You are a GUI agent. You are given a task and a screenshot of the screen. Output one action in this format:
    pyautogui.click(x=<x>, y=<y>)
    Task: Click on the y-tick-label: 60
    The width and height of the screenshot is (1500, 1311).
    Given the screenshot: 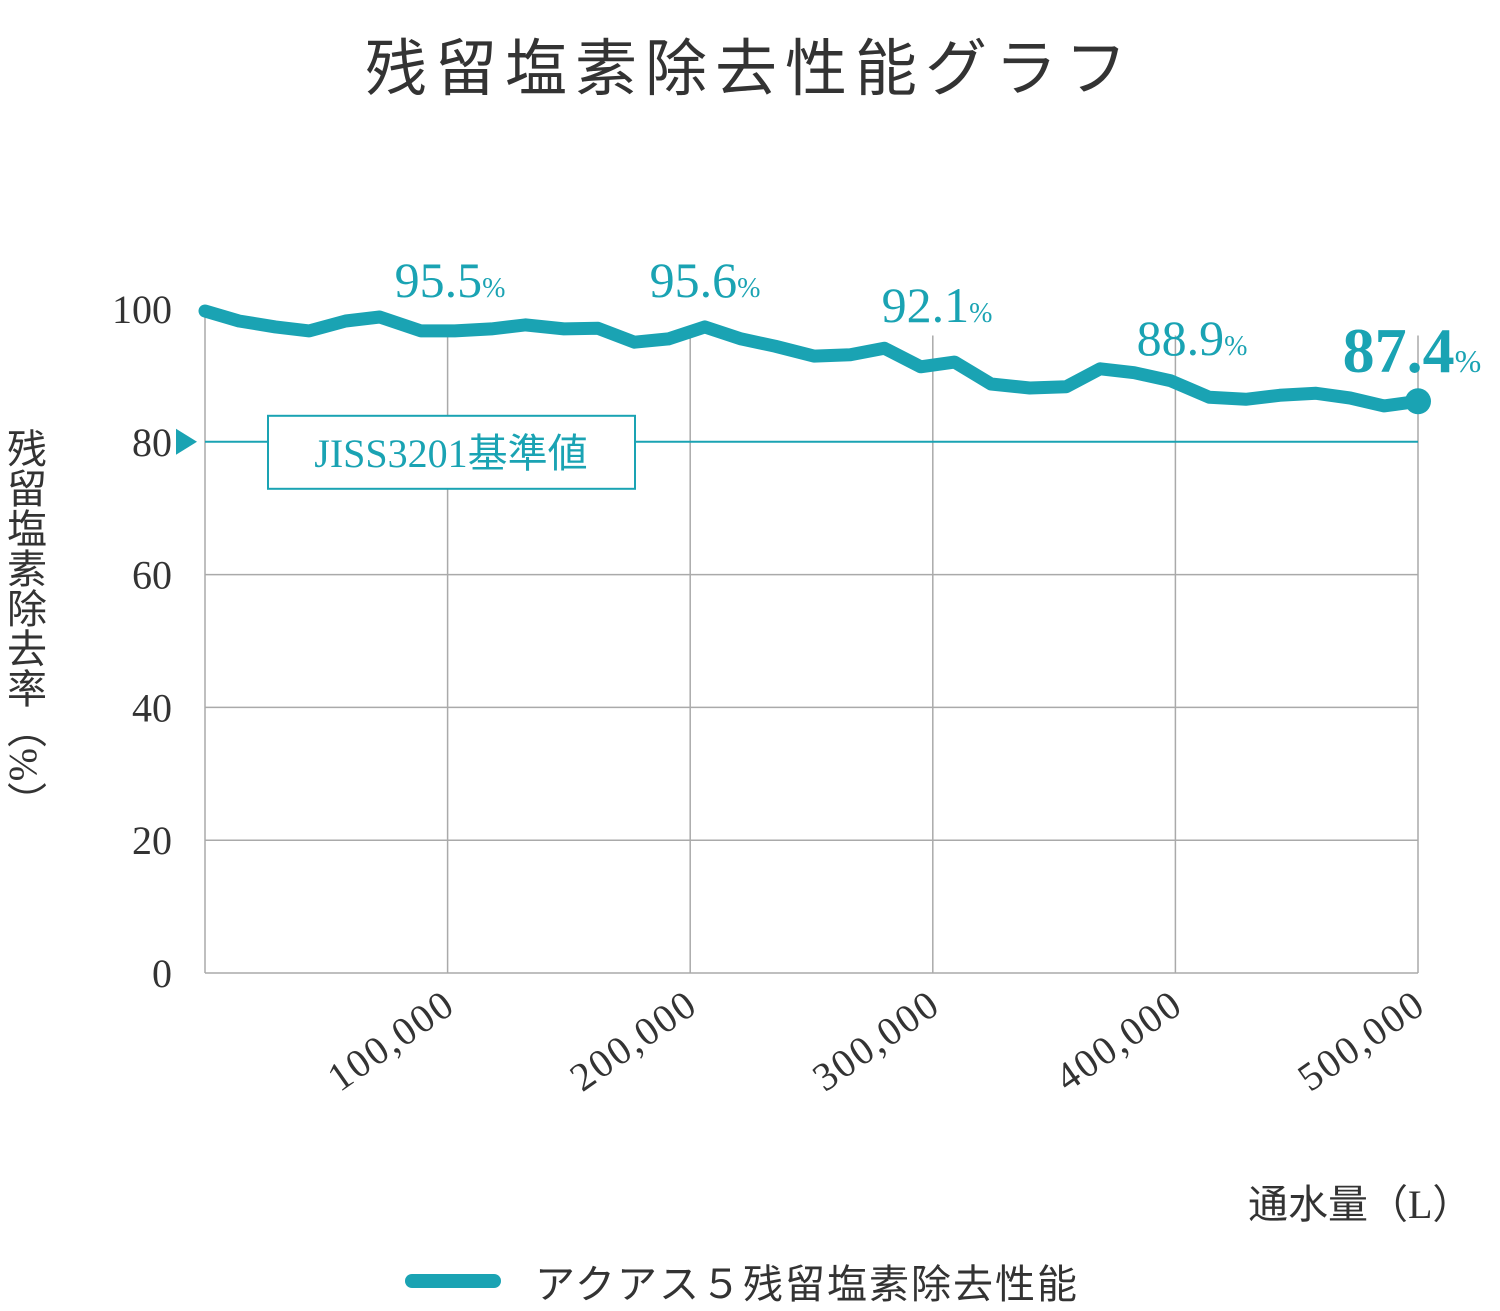 What is the action you would take?
    pyautogui.click(x=152, y=575)
    